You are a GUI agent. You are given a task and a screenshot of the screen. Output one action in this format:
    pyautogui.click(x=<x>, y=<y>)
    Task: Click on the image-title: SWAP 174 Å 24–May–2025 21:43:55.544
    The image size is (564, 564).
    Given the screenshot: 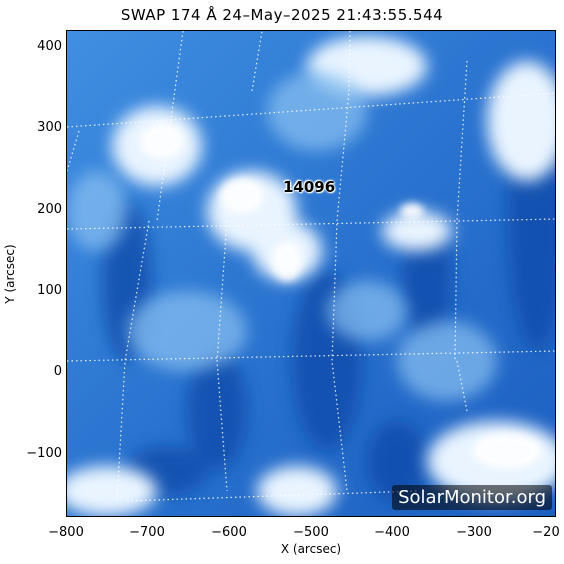 What is the action you would take?
    pyautogui.click(x=282, y=15)
    